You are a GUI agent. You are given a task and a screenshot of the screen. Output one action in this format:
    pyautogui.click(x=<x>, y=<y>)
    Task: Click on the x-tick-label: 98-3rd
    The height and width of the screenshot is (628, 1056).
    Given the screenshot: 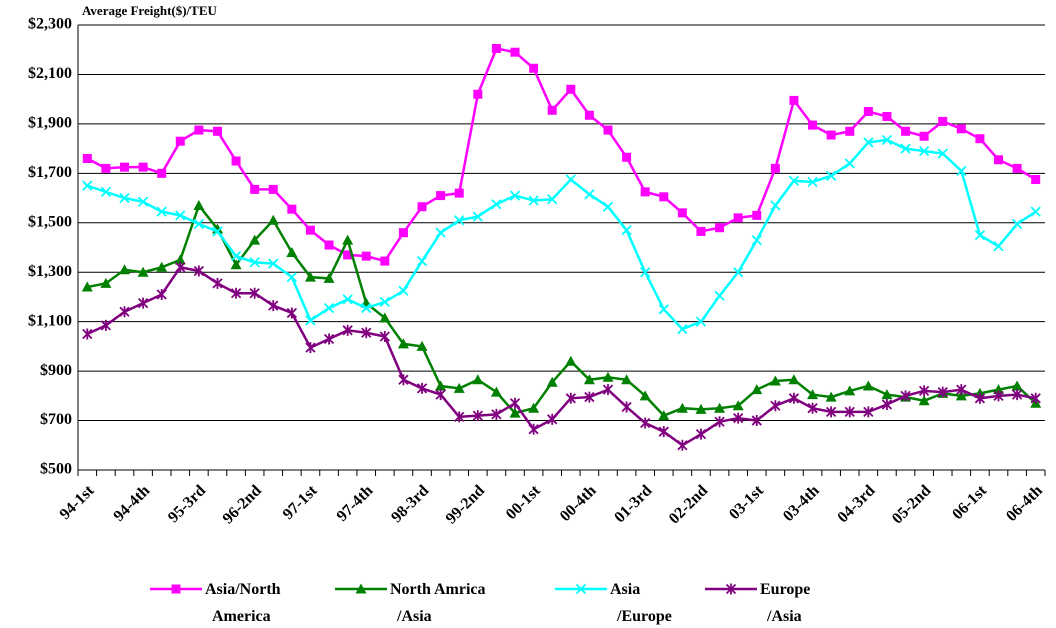 What is the action you would take?
    pyautogui.click(x=410, y=504)
    